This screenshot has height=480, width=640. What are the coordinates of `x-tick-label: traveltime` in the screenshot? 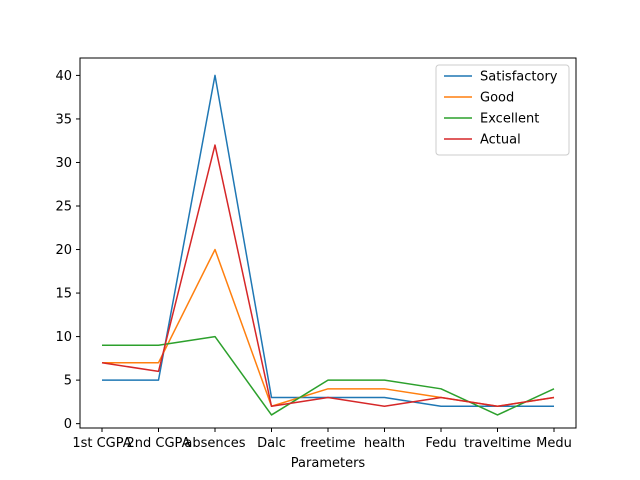 It's located at (497, 443).